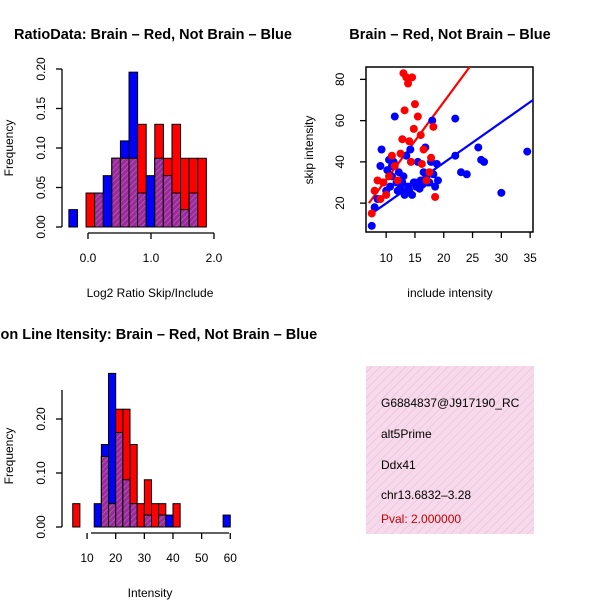  Describe the element at coordinates (340, 121) in the screenshot. I see `scatter-y-tick-label: 60` at that location.